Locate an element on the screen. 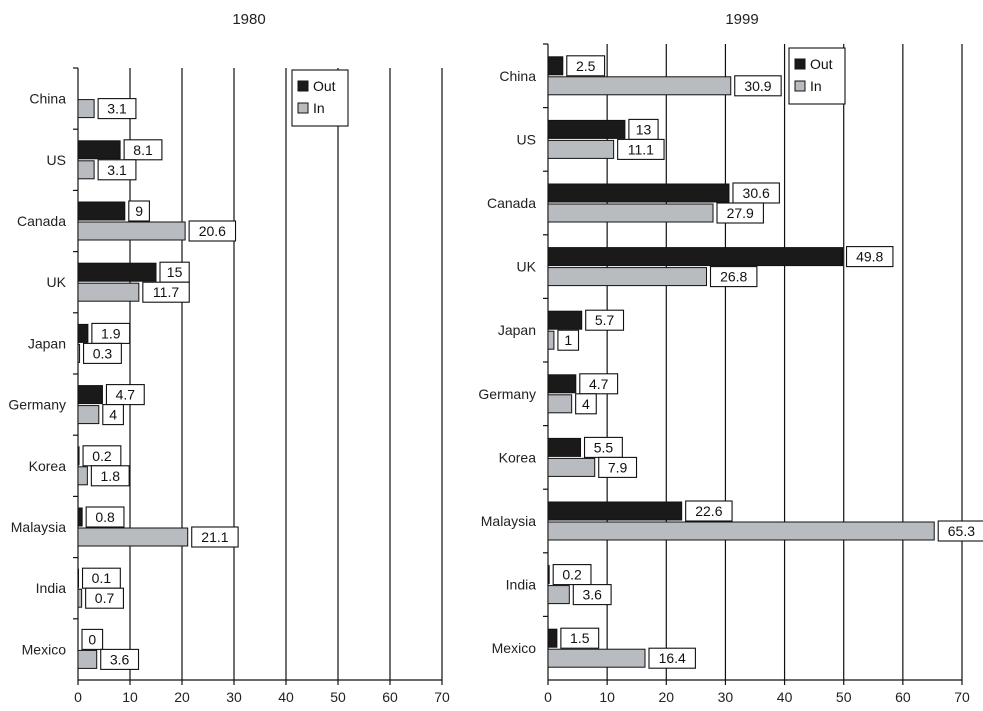  data-label-in-us: 3.1 is located at coordinates (117, 170).